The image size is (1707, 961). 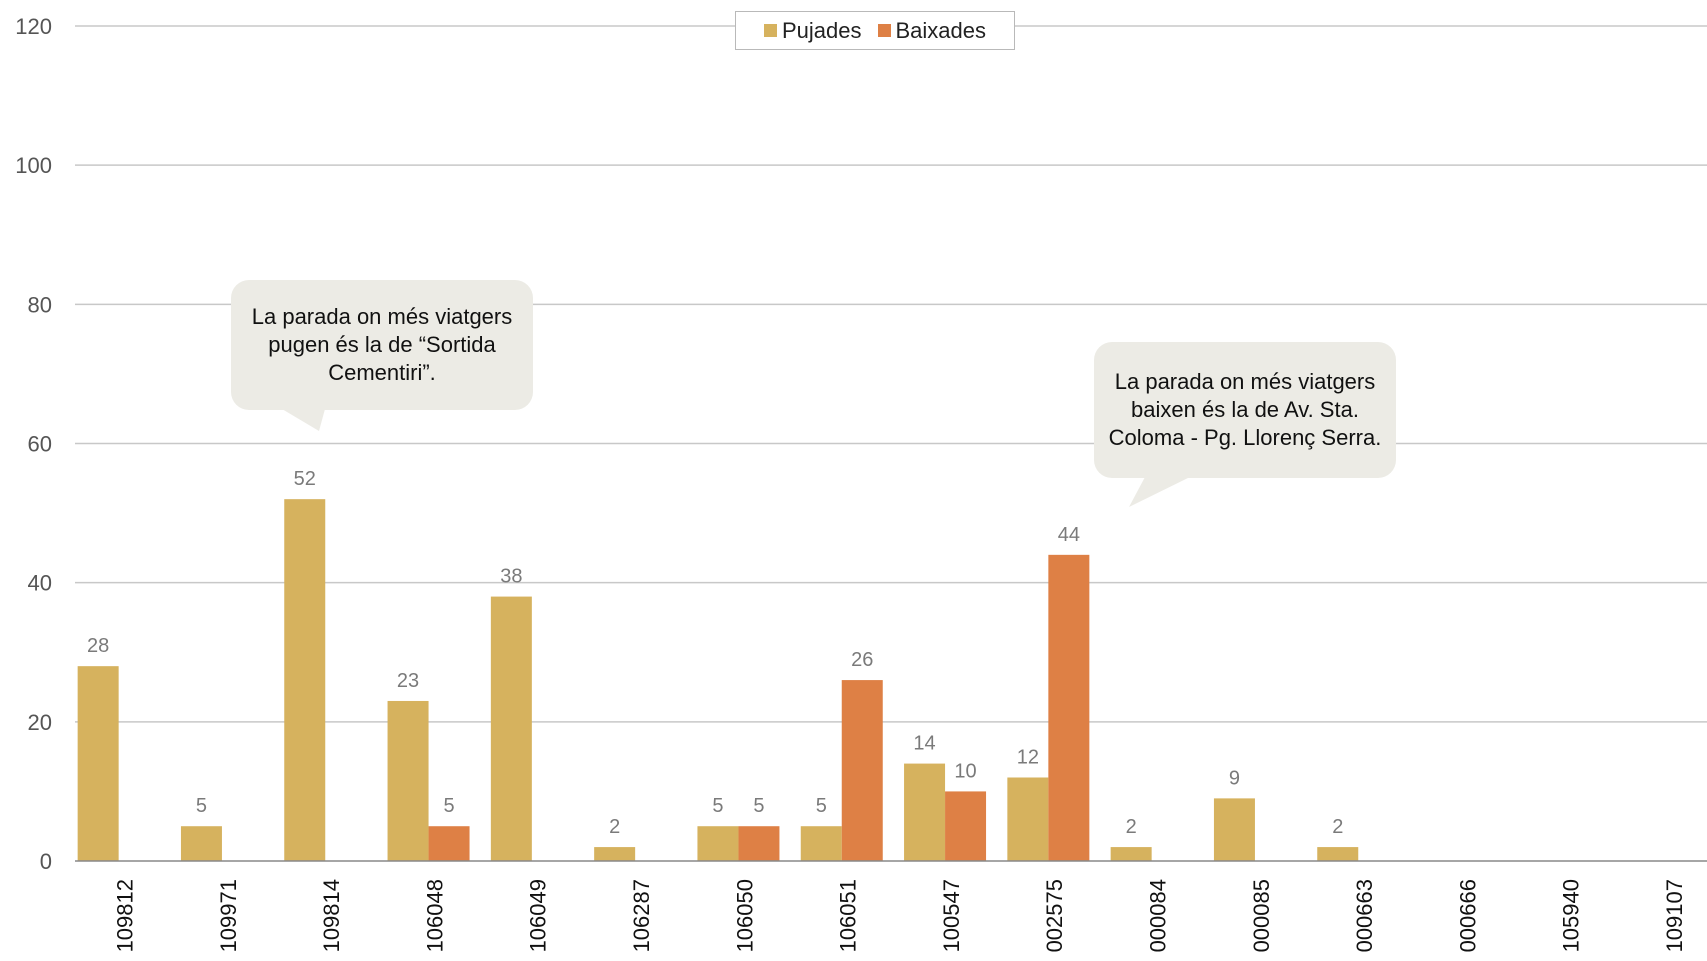 I want to click on x-tick-label: 106048, so click(x=434, y=915).